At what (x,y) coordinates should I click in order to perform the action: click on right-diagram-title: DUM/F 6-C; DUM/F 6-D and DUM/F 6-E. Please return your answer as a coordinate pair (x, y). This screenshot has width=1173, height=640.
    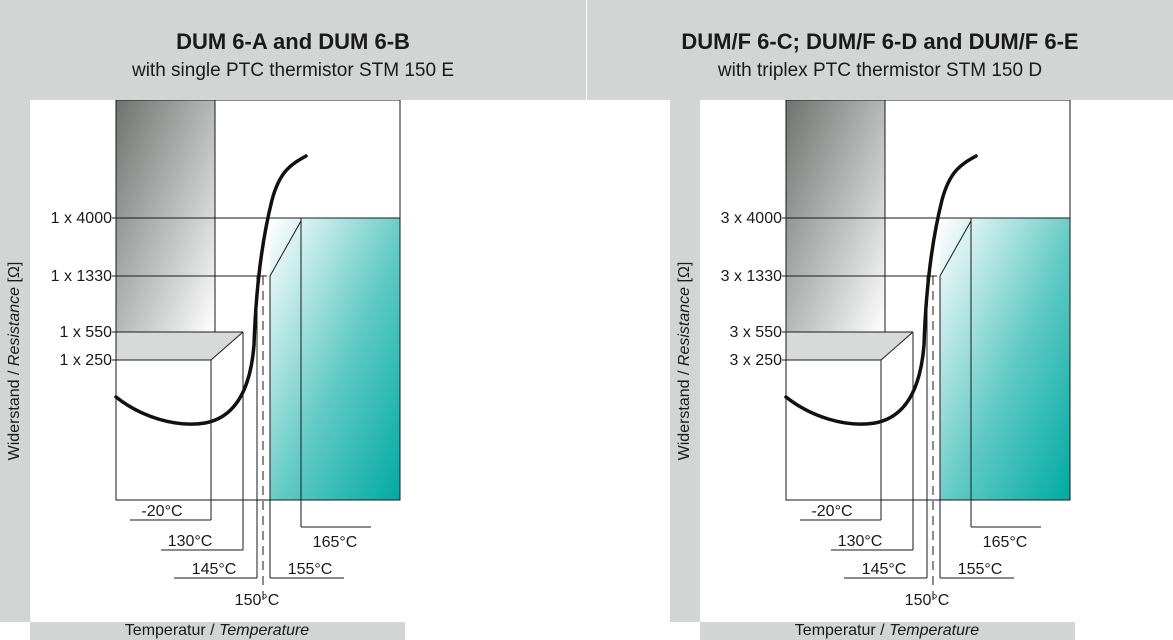
    Looking at the image, I should click on (880, 41).